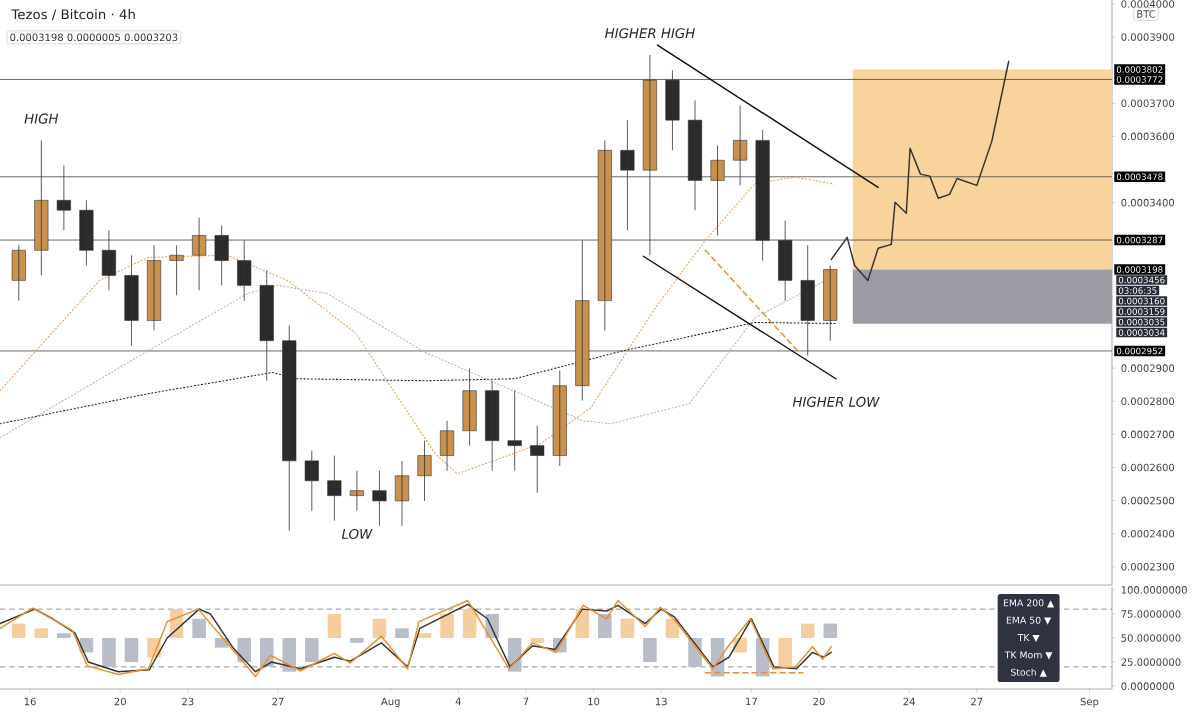  What do you see at coordinates (1148, 368) in the screenshot?
I see `y-tick-label: 0.0002900` at bounding box center [1148, 368].